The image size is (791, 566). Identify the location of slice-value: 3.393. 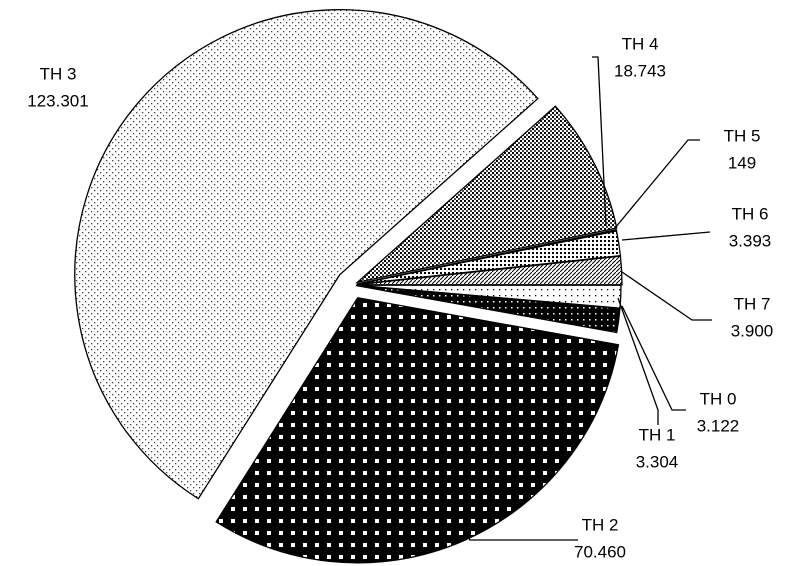
(750, 240).